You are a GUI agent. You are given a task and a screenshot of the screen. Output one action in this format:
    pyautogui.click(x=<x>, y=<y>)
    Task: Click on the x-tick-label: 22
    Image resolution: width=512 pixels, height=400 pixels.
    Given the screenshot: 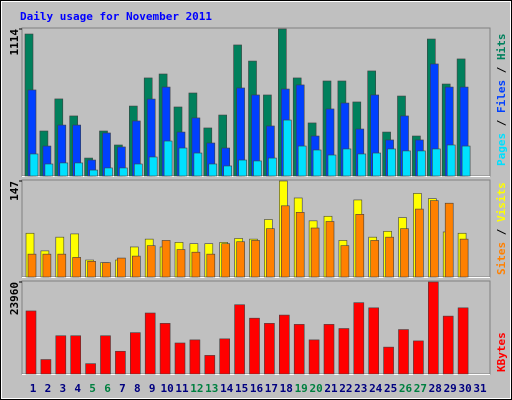 What is the action you would take?
    pyautogui.click(x=345, y=388)
    